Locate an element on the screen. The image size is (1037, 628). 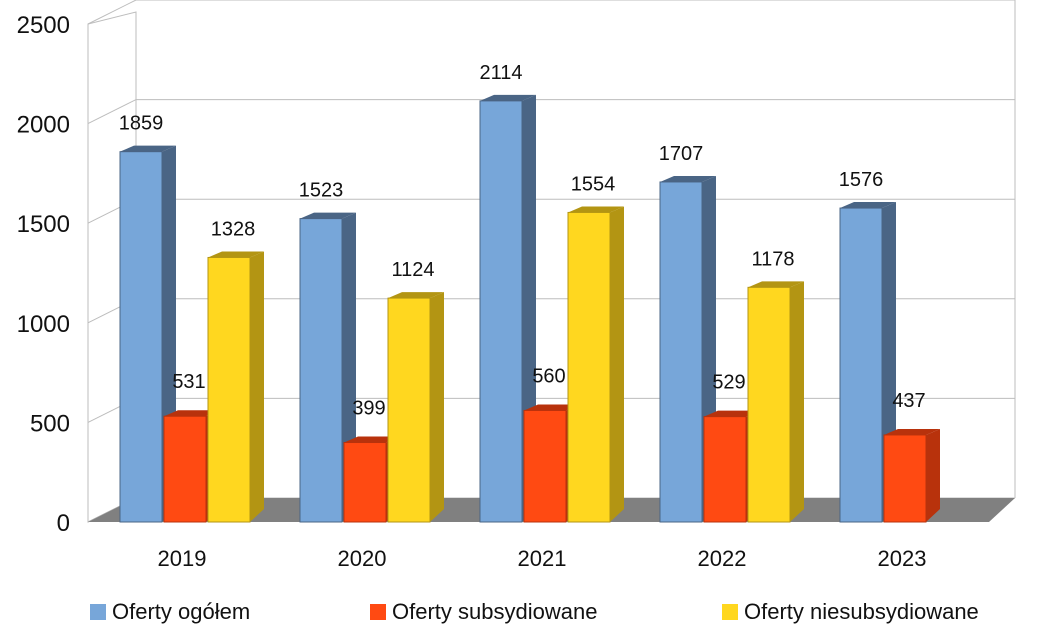
data-label: 529 is located at coordinates (728, 383).